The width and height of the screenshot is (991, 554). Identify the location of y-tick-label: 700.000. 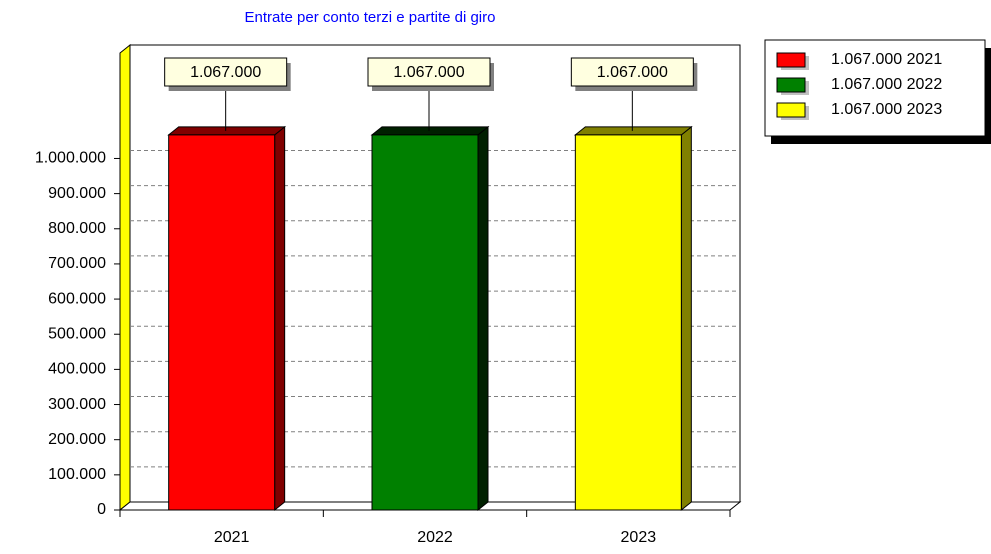
(77, 263).